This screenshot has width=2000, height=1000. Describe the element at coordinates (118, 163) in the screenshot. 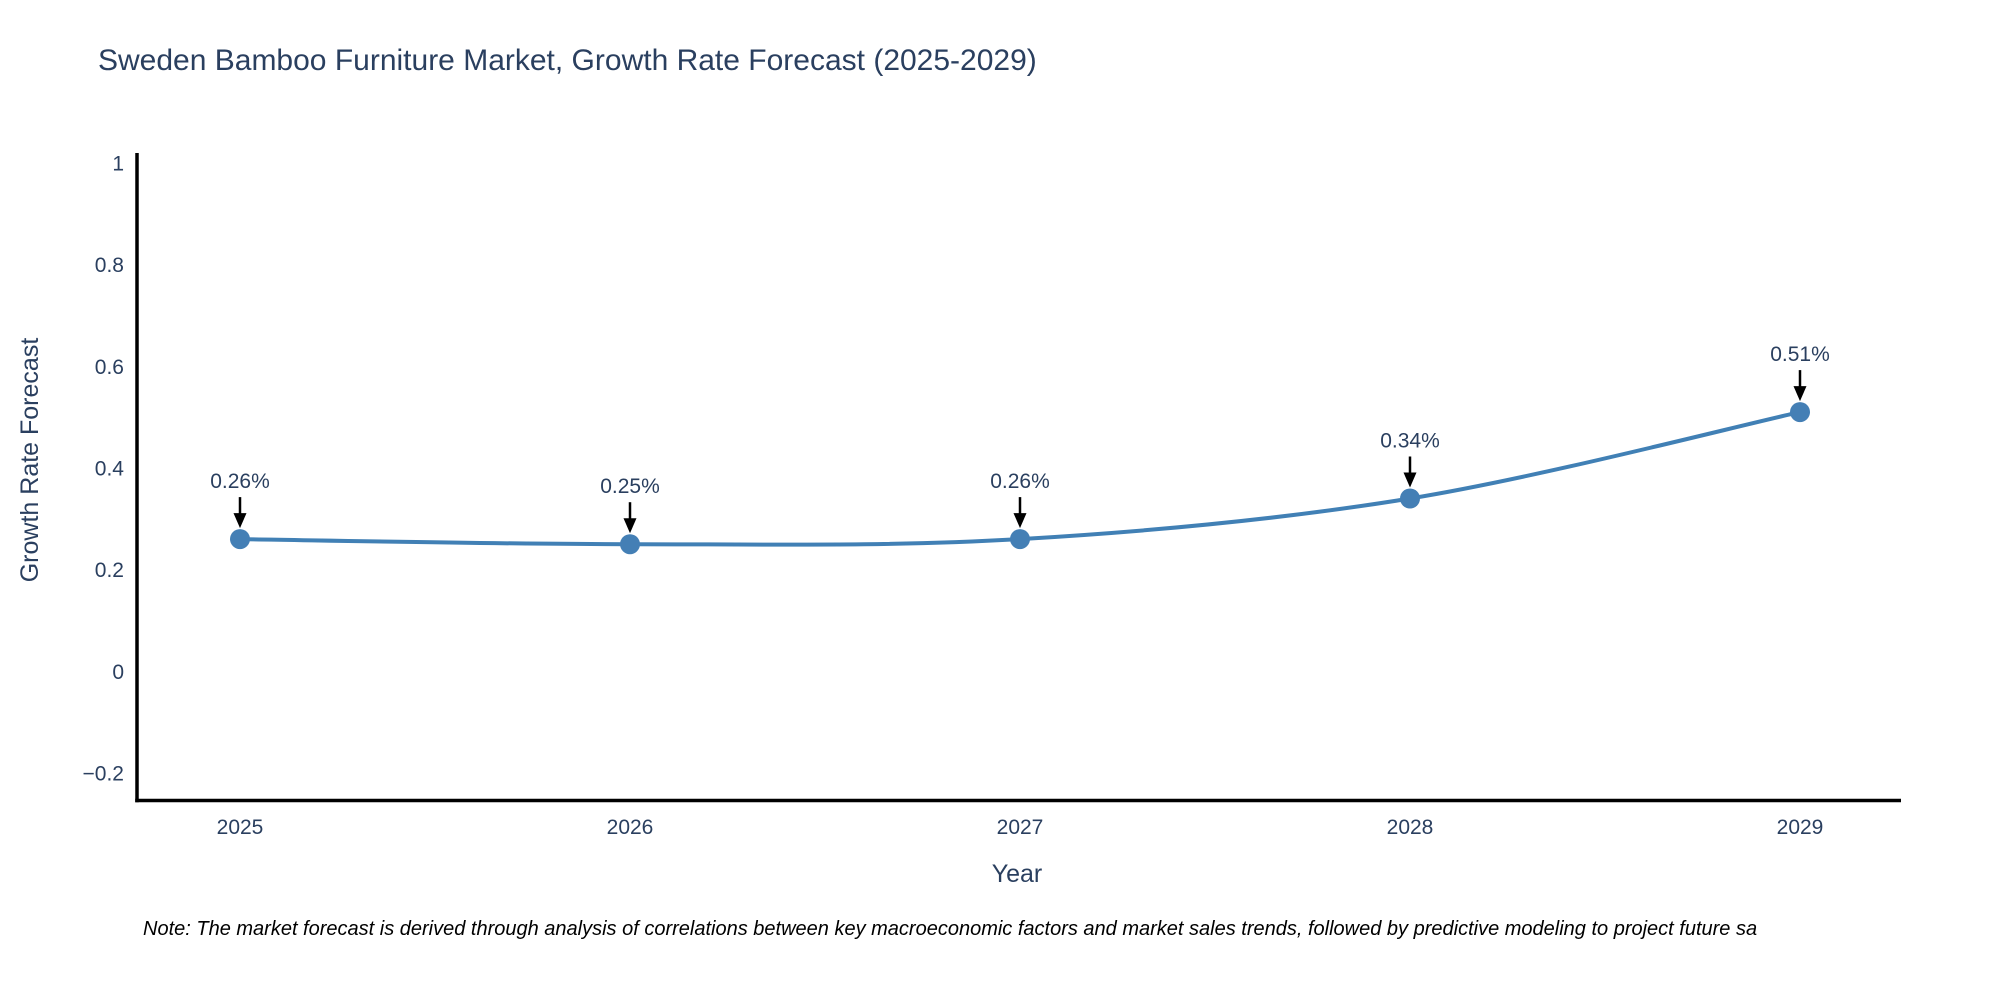

I see `y-tick-label: 1` at that location.